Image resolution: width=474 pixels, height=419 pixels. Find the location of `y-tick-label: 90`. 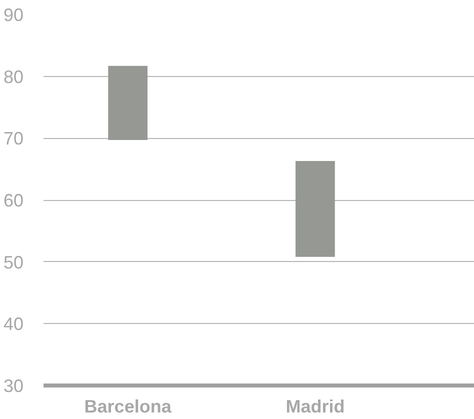

y-tick-label: 90 is located at coordinates (13, 15).